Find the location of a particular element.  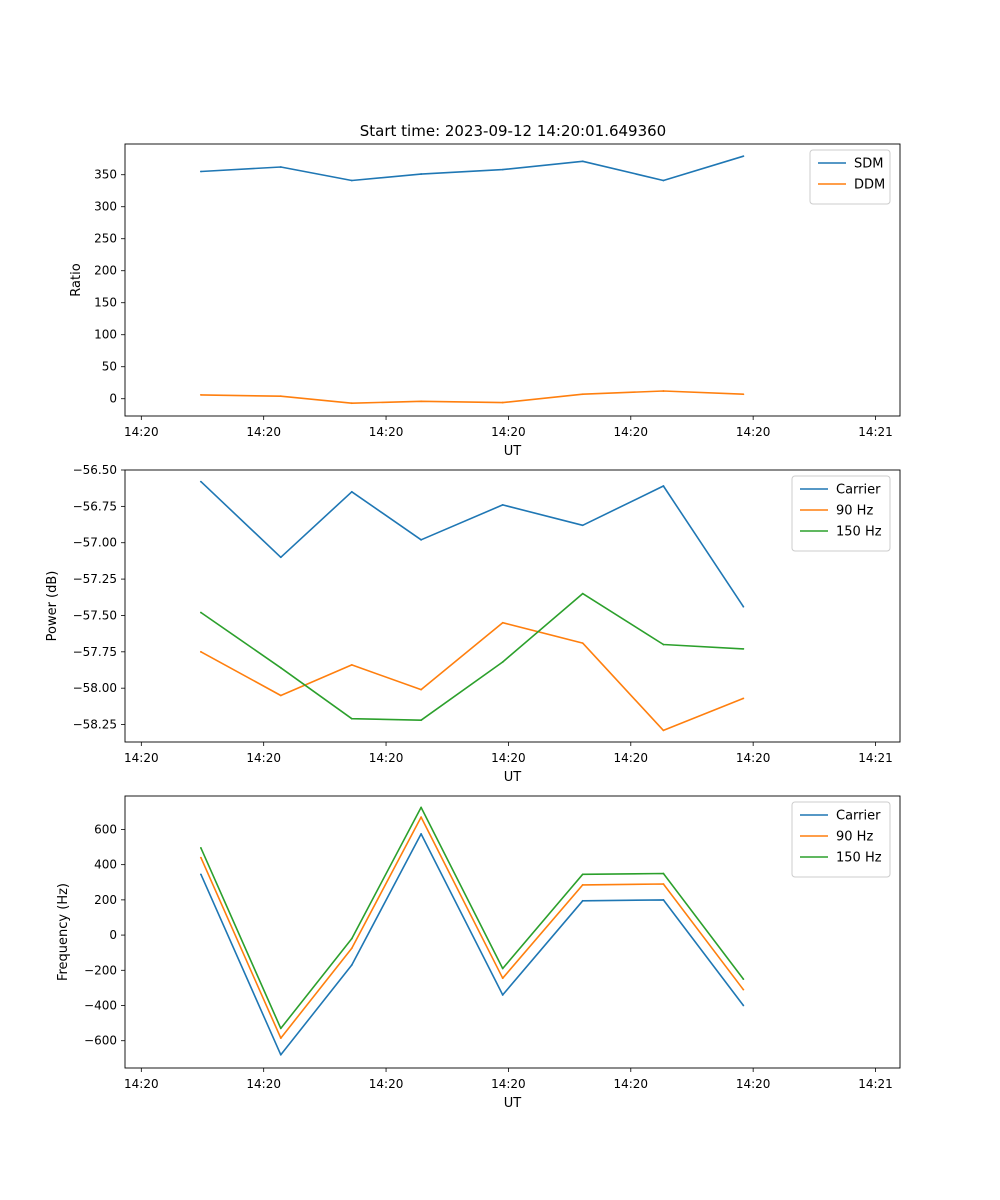

y-tick-label: 300 is located at coordinates (105, 207).